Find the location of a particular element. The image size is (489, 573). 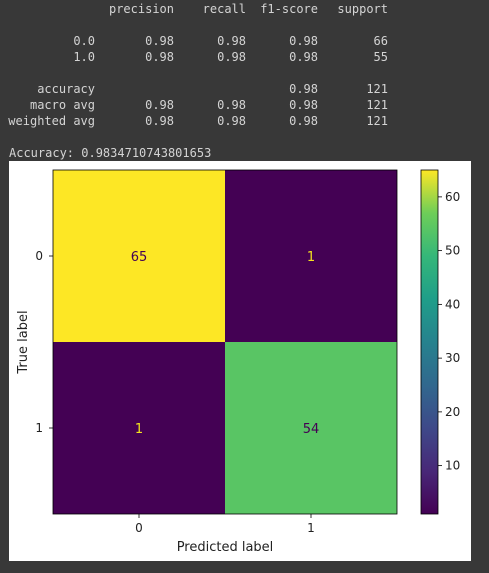

x-axis-label: Predicted label is located at coordinates (225, 547).